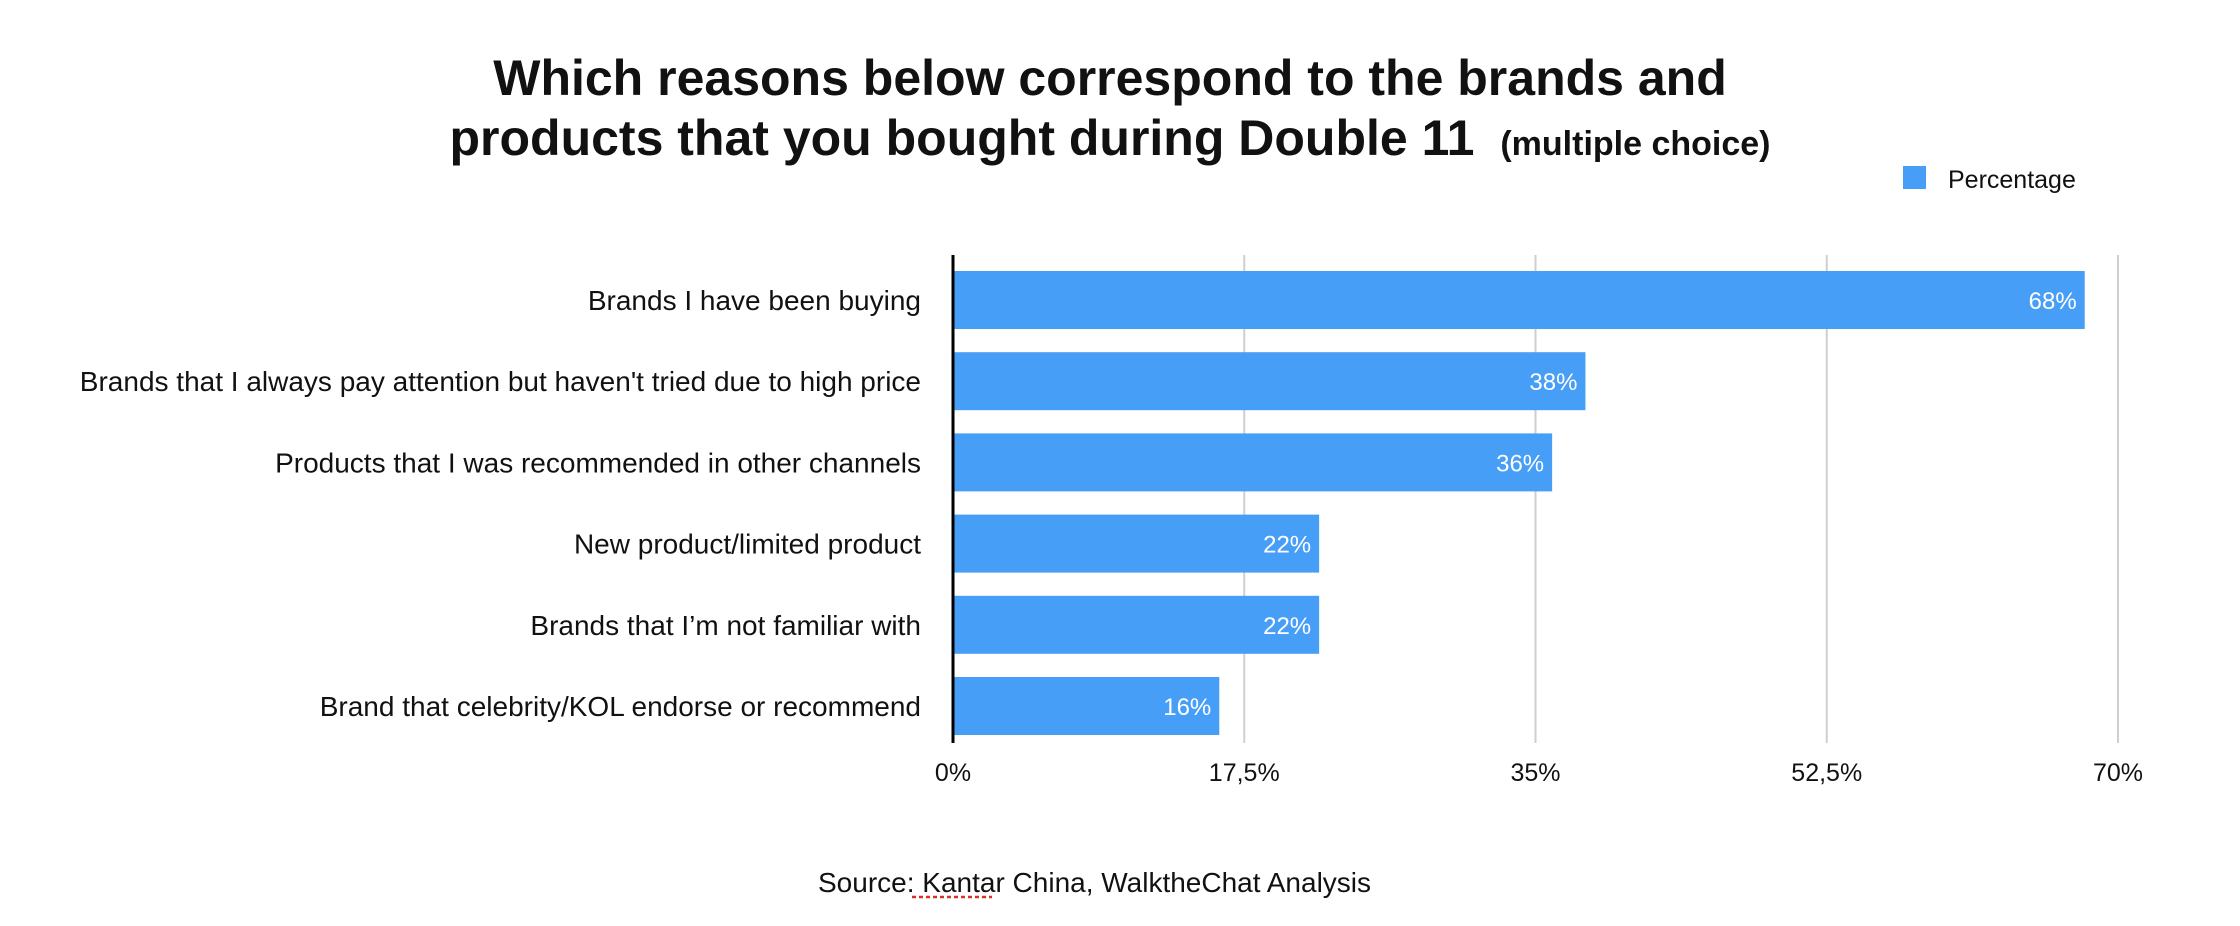 The image size is (2240, 926). I want to click on data-label: 36%, so click(1520, 463).